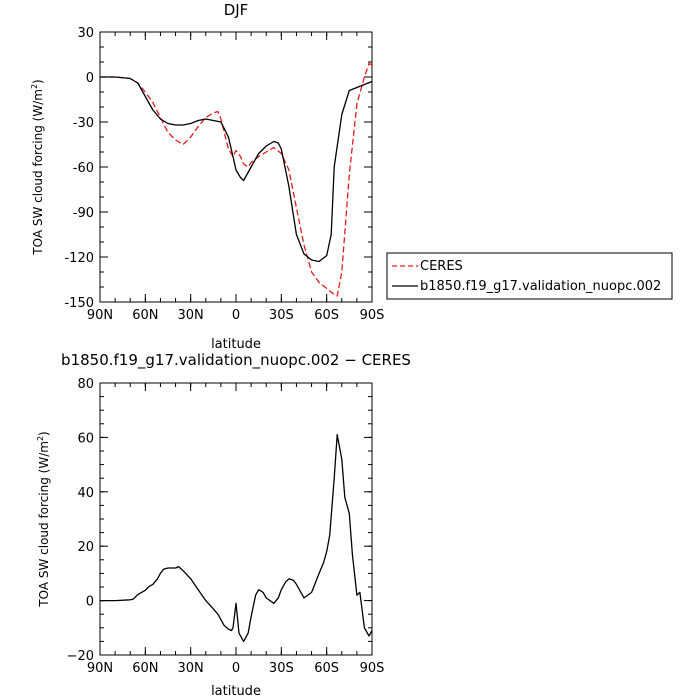 This screenshot has height=700, width=700. What do you see at coordinates (80, 520) in the screenshot?
I see `bottom-y-tick-labels: −20 0 20 40 60 80` at bounding box center [80, 520].